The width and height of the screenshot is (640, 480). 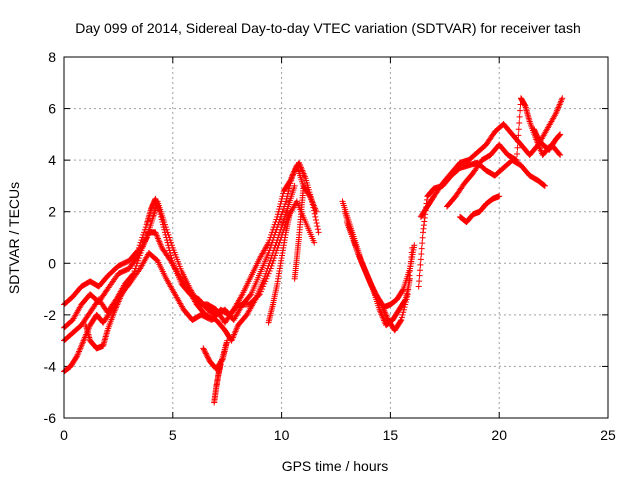 I want to click on y-tick-label: -6, so click(x=50, y=418).